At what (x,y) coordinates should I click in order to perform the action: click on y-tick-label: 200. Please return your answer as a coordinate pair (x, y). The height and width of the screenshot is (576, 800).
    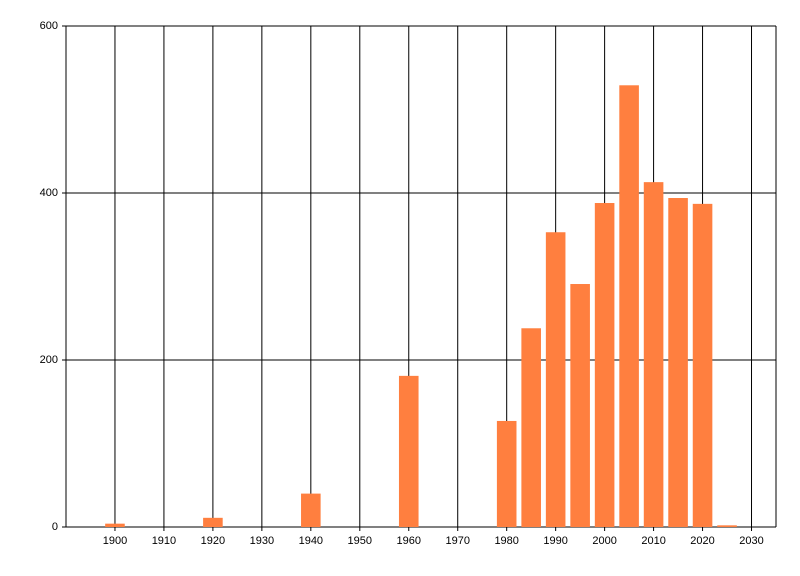
    Looking at the image, I should click on (49, 360).